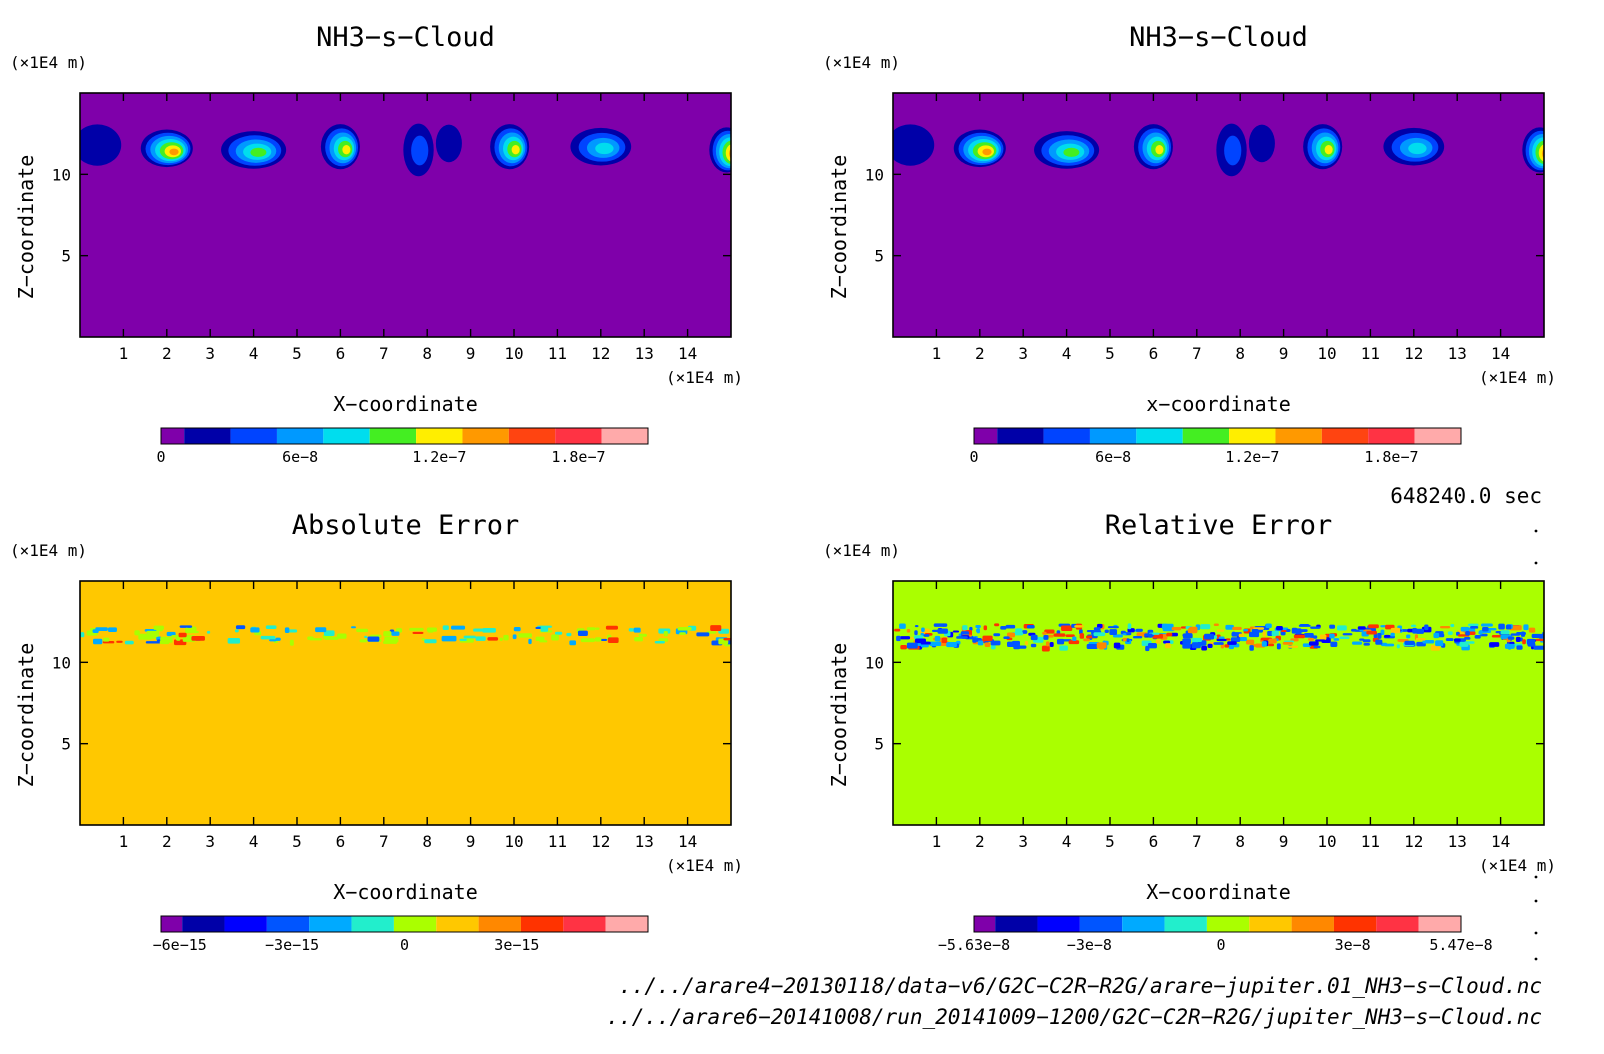  I want to click on y-unit-label: (×1E4 m), so click(48, 62).